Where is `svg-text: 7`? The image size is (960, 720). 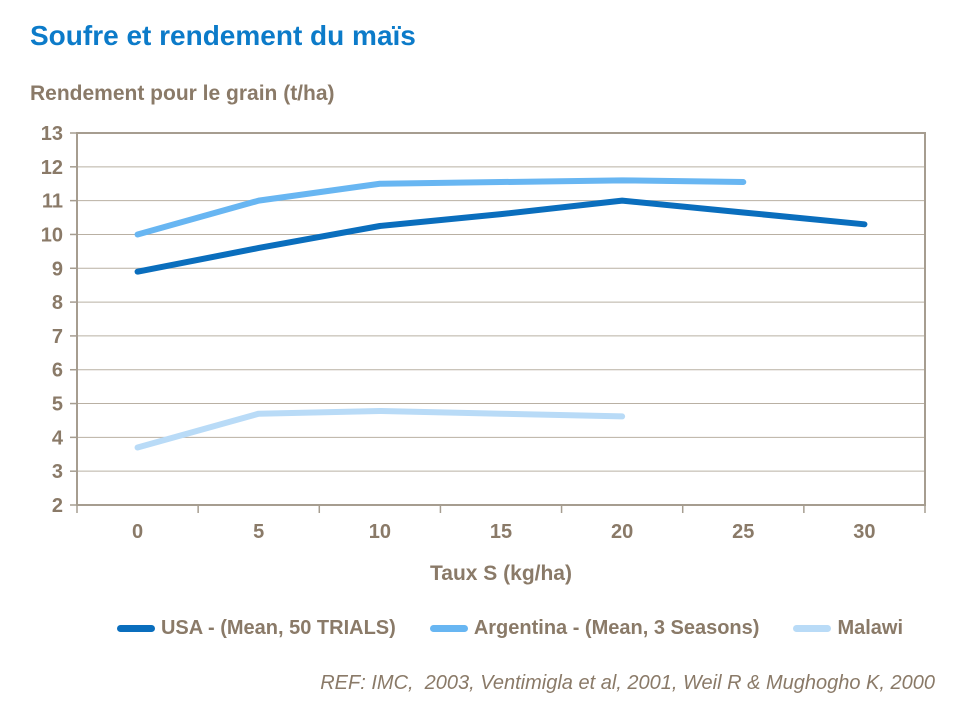
svg-text: 7 is located at coordinates (57, 337).